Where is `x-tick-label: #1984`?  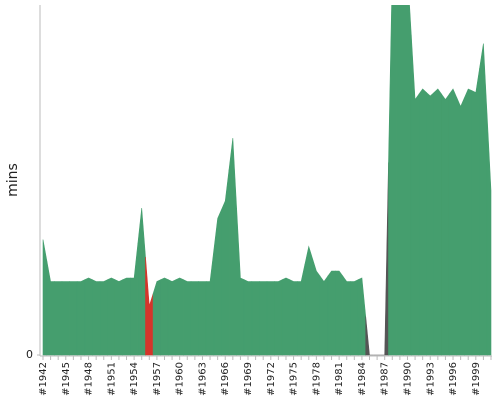 x-tick-label: #1984 is located at coordinates (362, 379).